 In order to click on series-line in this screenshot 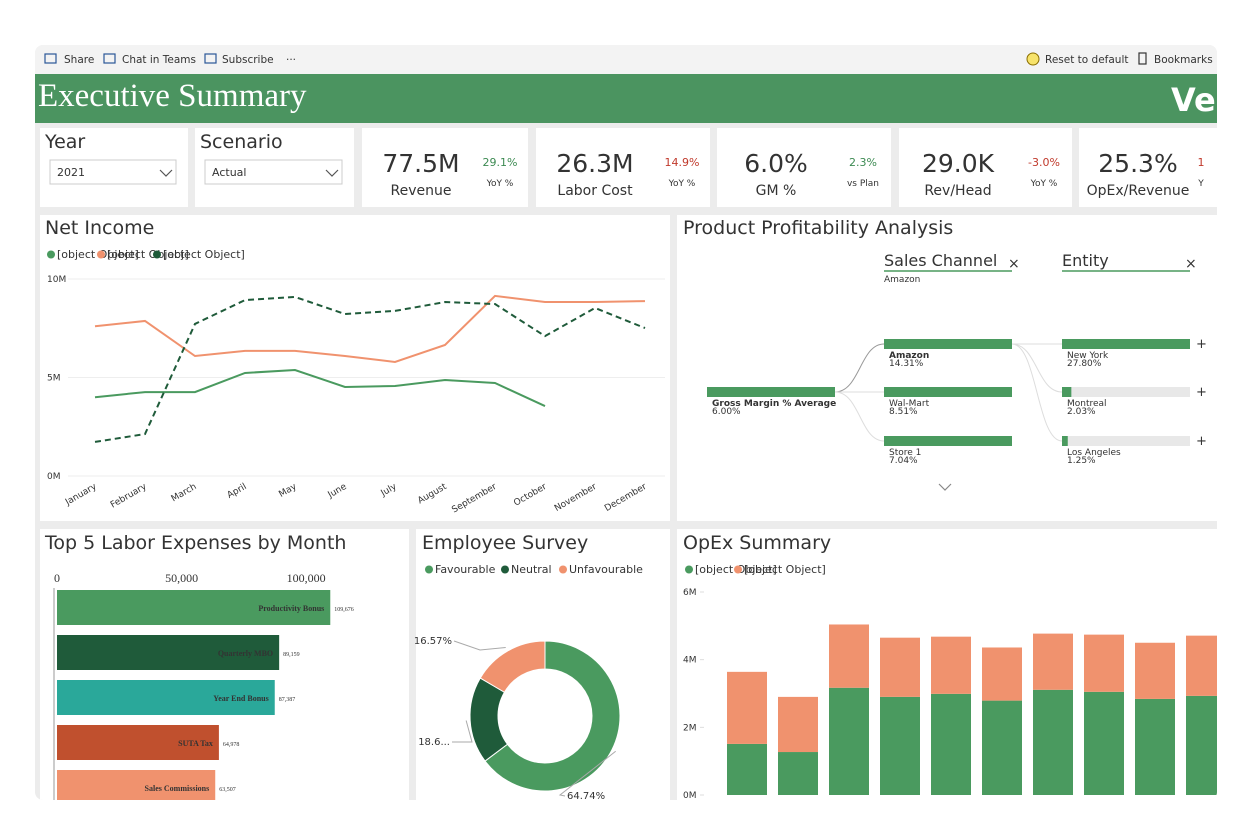, I will do `click(320, 388)`.